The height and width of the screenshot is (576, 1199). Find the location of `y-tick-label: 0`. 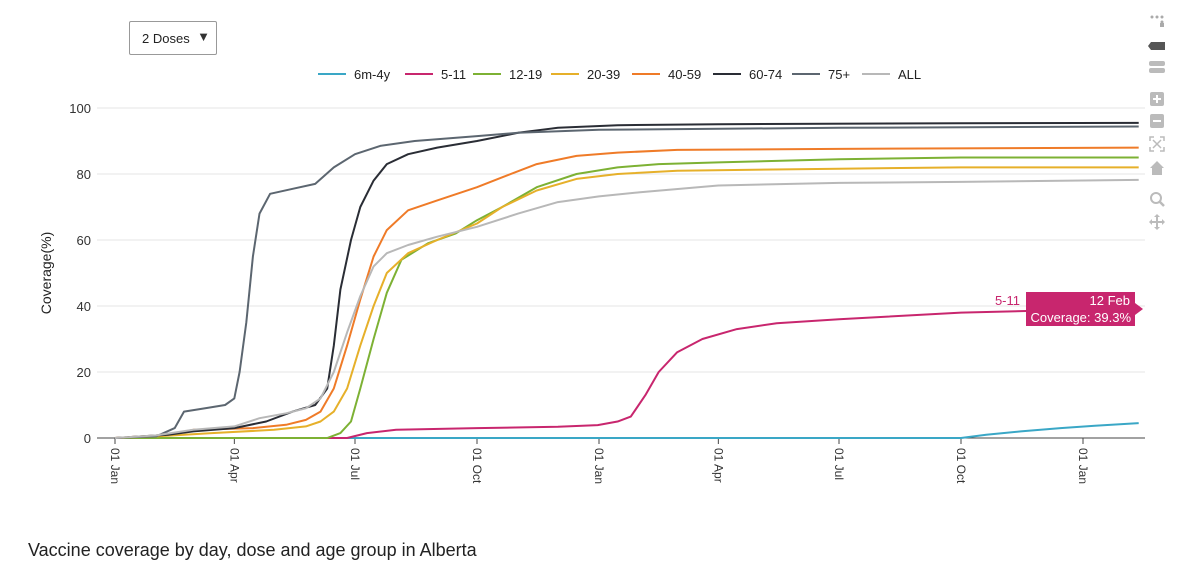

y-tick-label: 0 is located at coordinates (87, 438).